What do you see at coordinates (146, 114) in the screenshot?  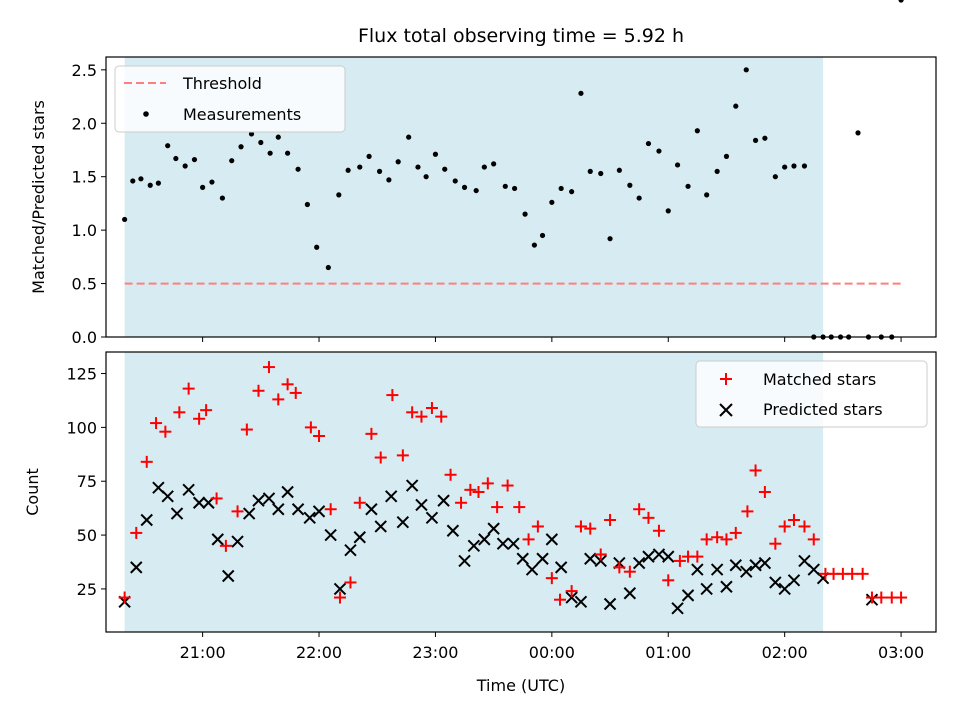 I see `measurements-legend-dot-icon` at bounding box center [146, 114].